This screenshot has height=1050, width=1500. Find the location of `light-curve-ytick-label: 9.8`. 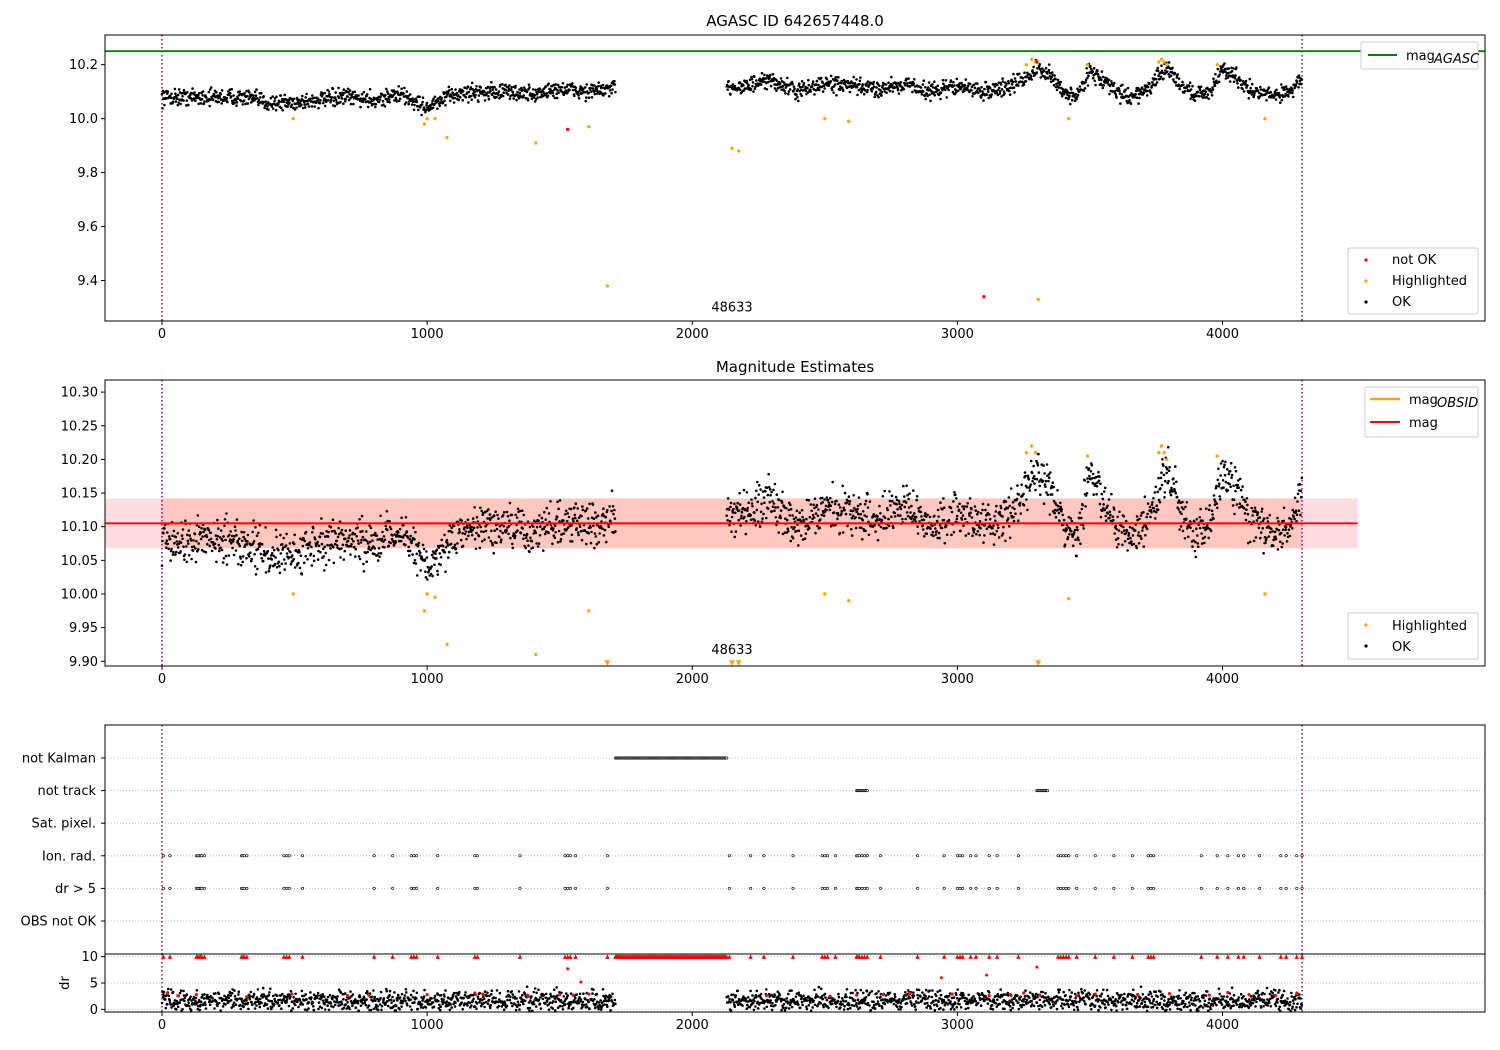

light-curve-ytick-label: 9.8 is located at coordinates (87, 173).